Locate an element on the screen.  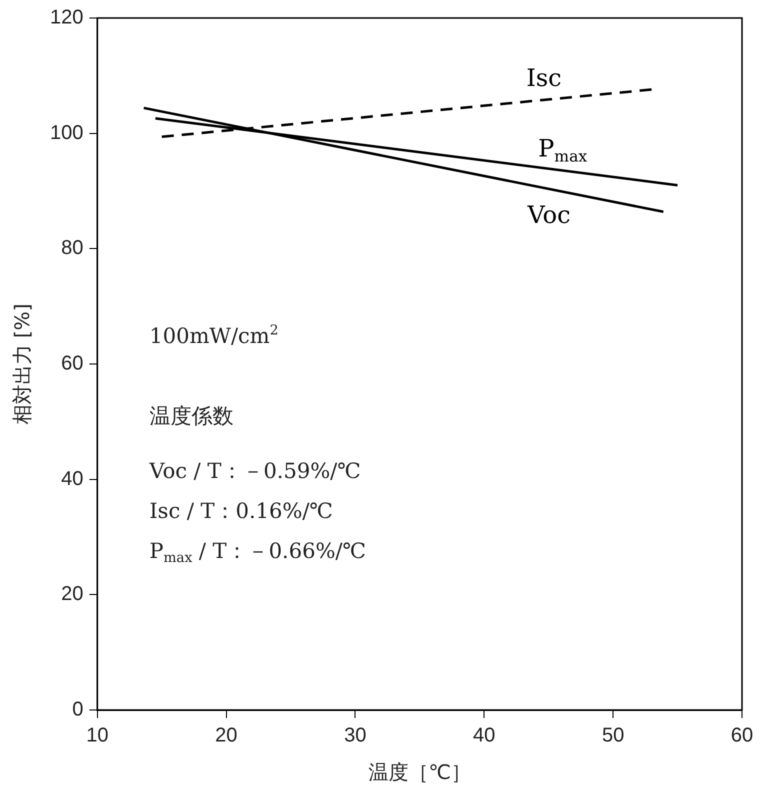
y-tick-label: 40 is located at coordinates (72, 479).